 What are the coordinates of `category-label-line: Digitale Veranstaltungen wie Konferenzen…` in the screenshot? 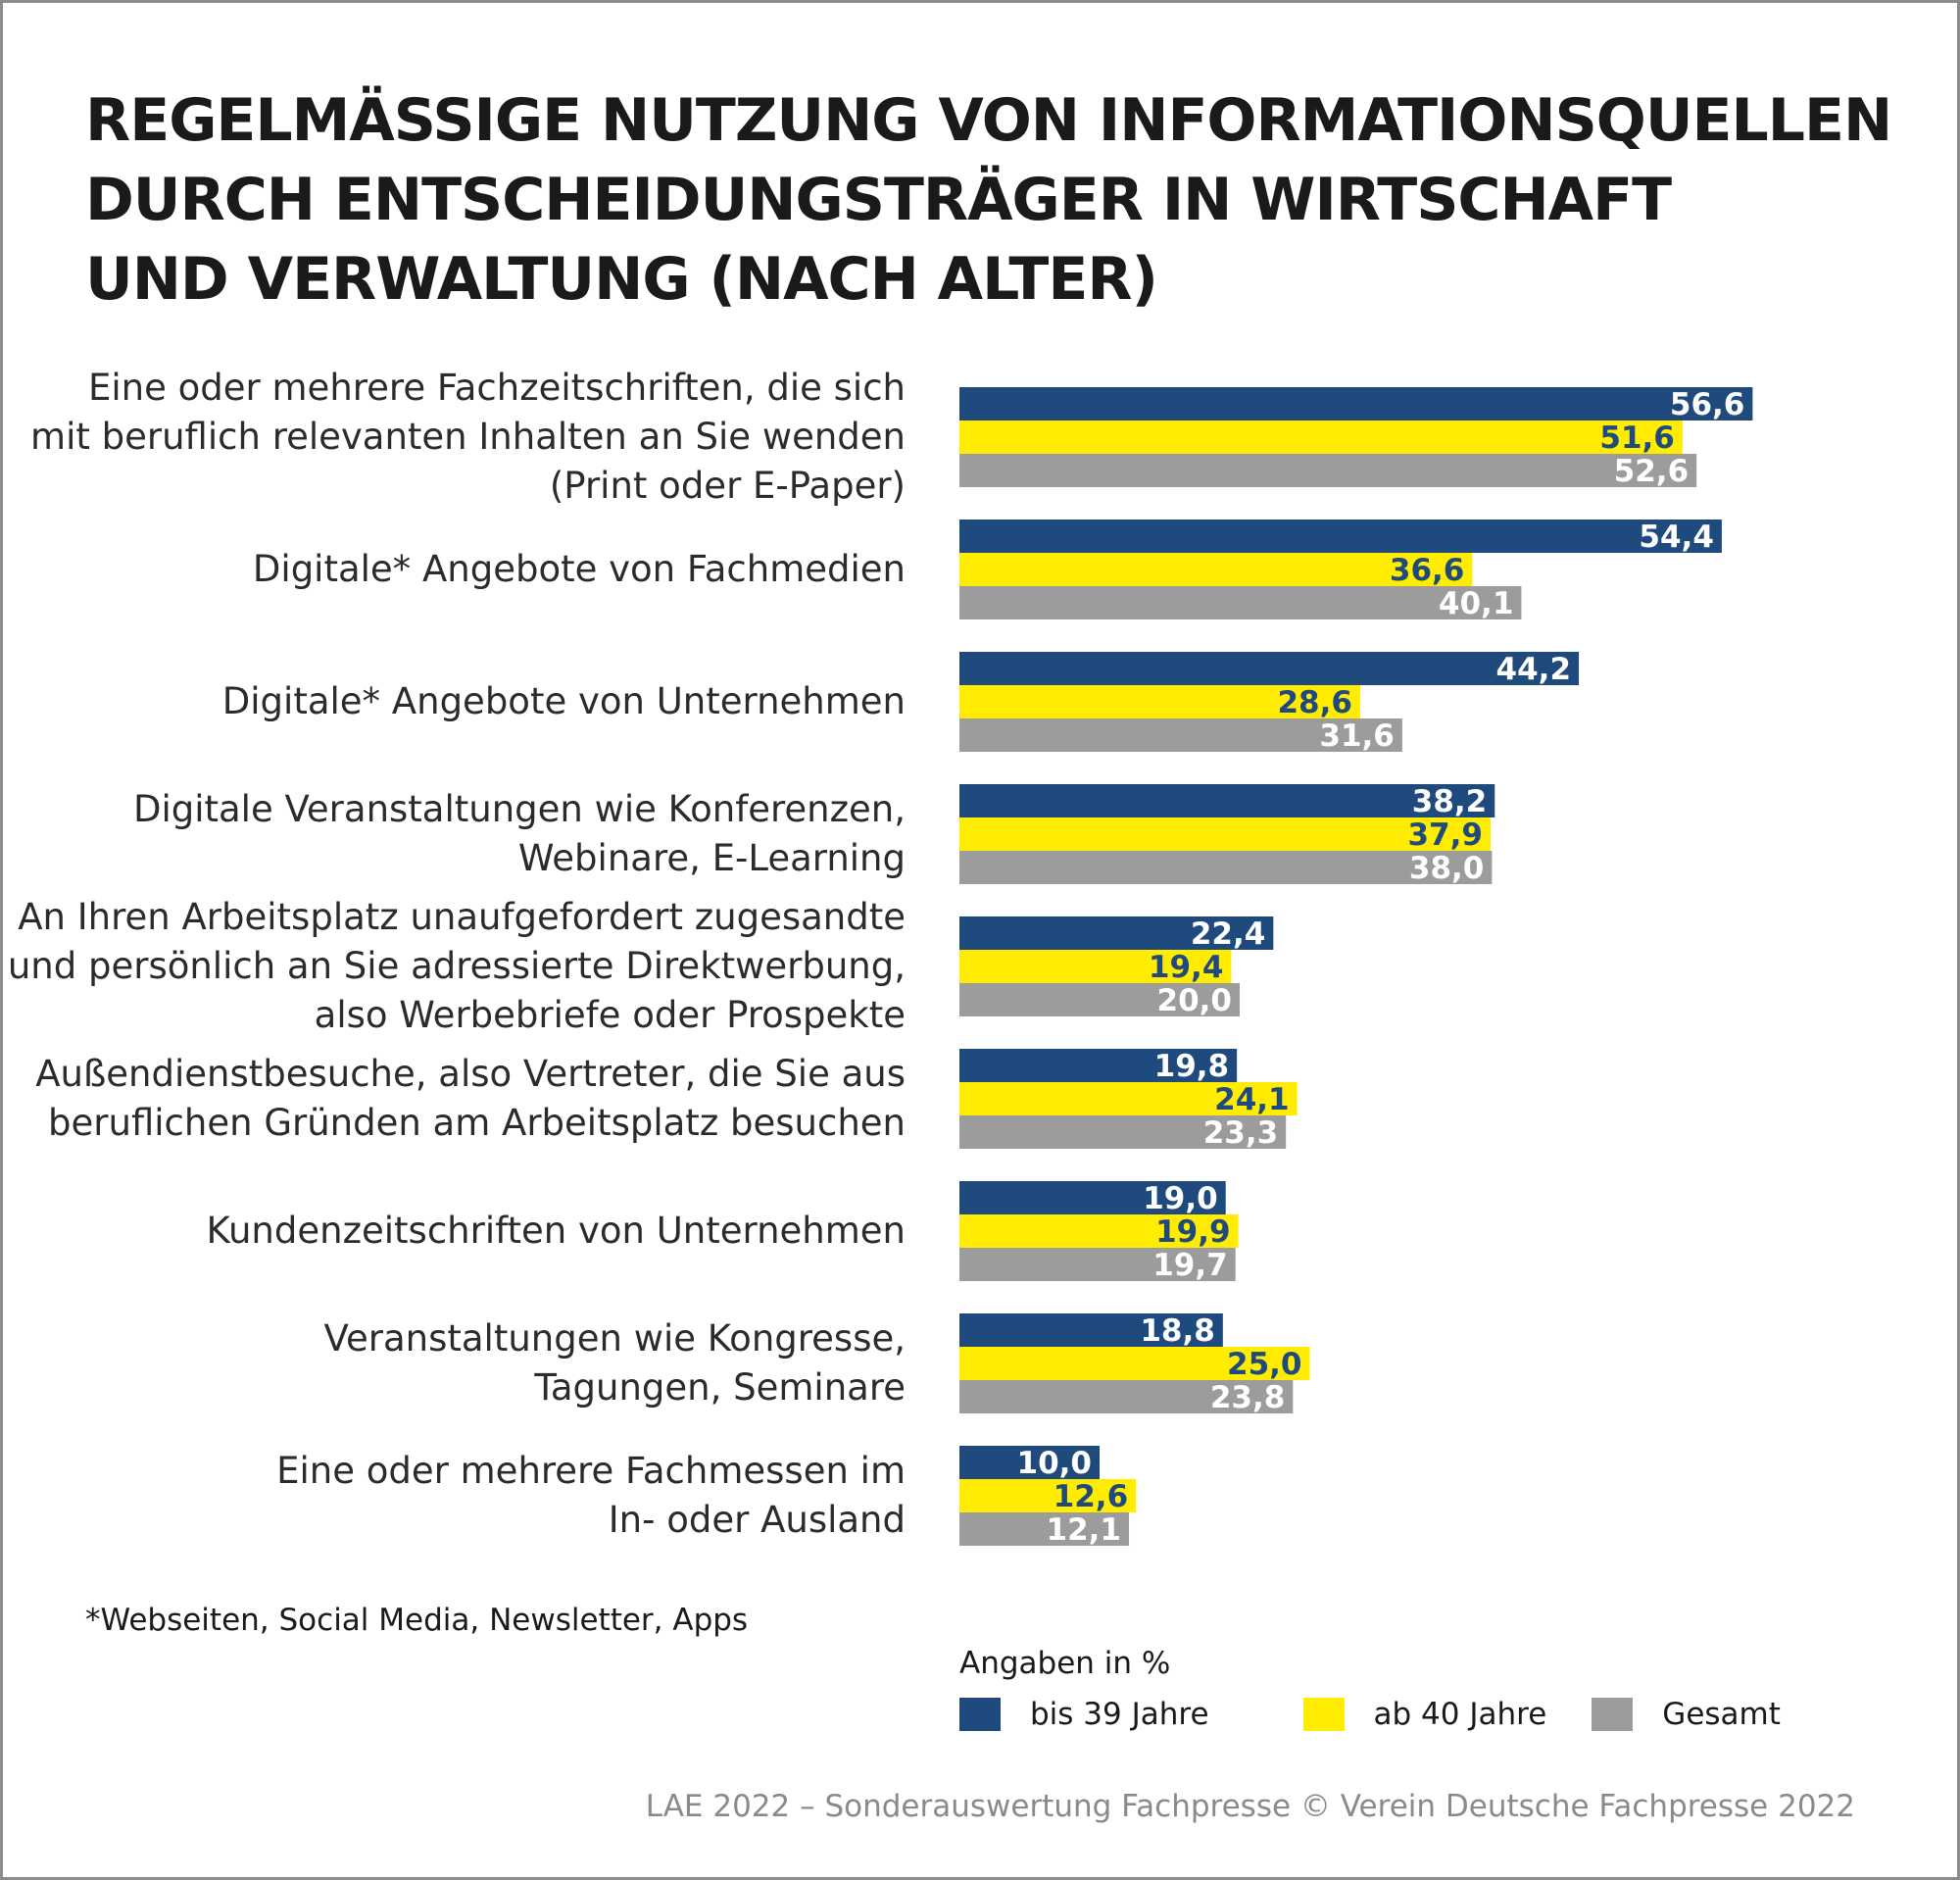 It's located at (519, 809).